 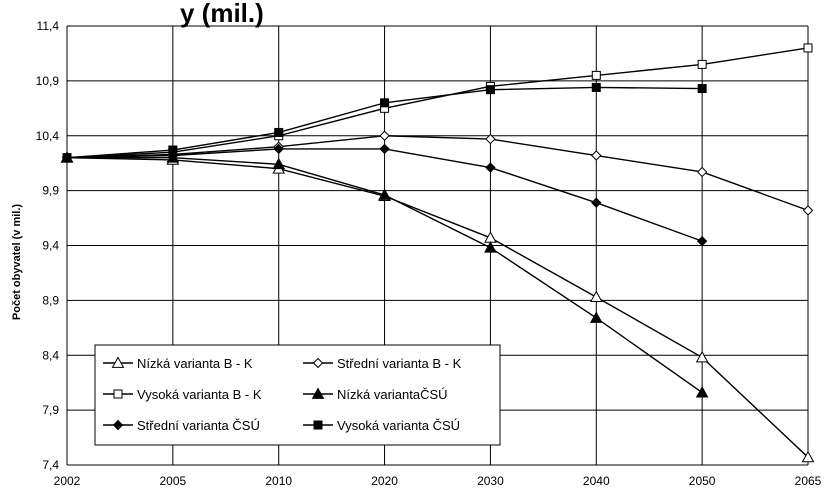 I want to click on x-tick-label: 2040, so click(x=596, y=481).